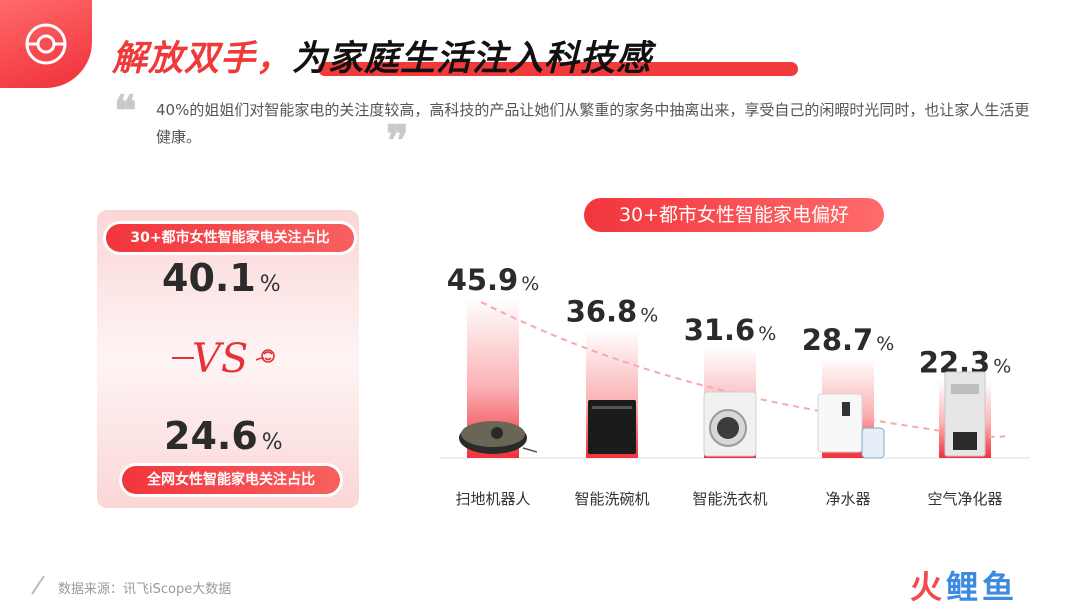 This screenshot has width=1080, height=608. I want to click on top-comparison-value: 40.1%, so click(221, 278).